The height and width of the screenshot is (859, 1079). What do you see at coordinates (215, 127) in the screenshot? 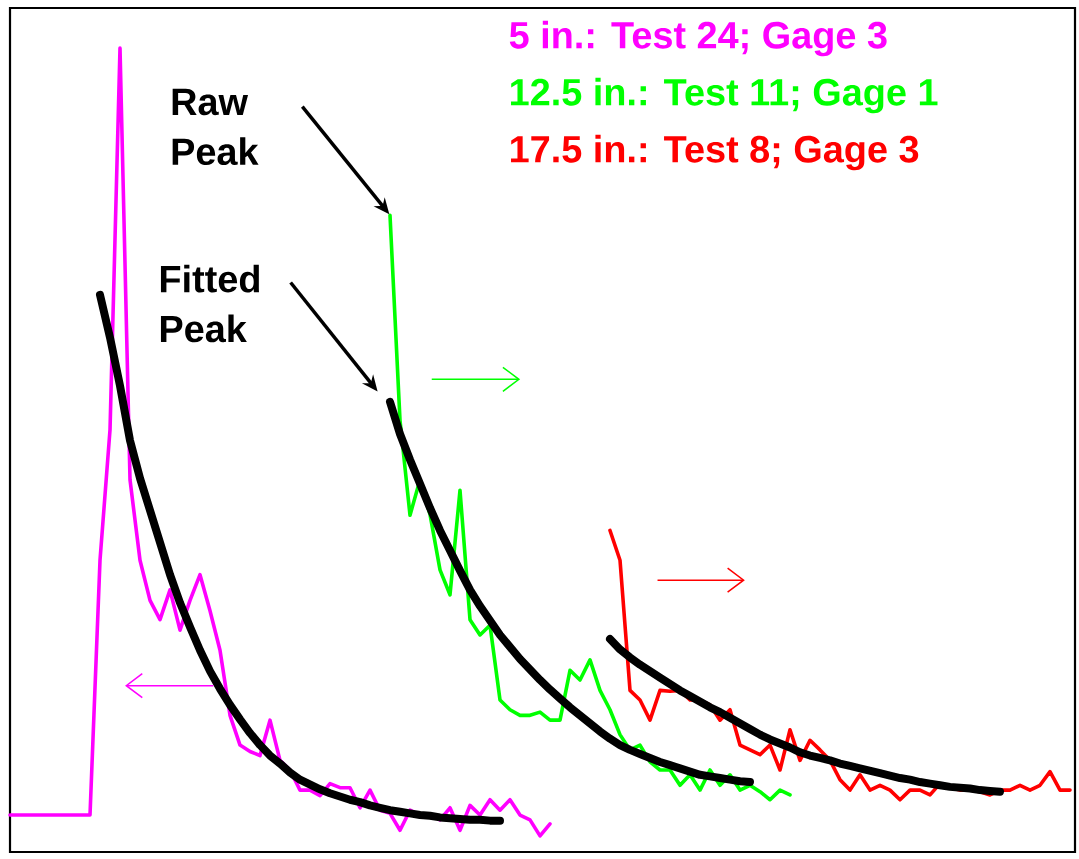
I see `annotation: Raw Peak` at bounding box center [215, 127].